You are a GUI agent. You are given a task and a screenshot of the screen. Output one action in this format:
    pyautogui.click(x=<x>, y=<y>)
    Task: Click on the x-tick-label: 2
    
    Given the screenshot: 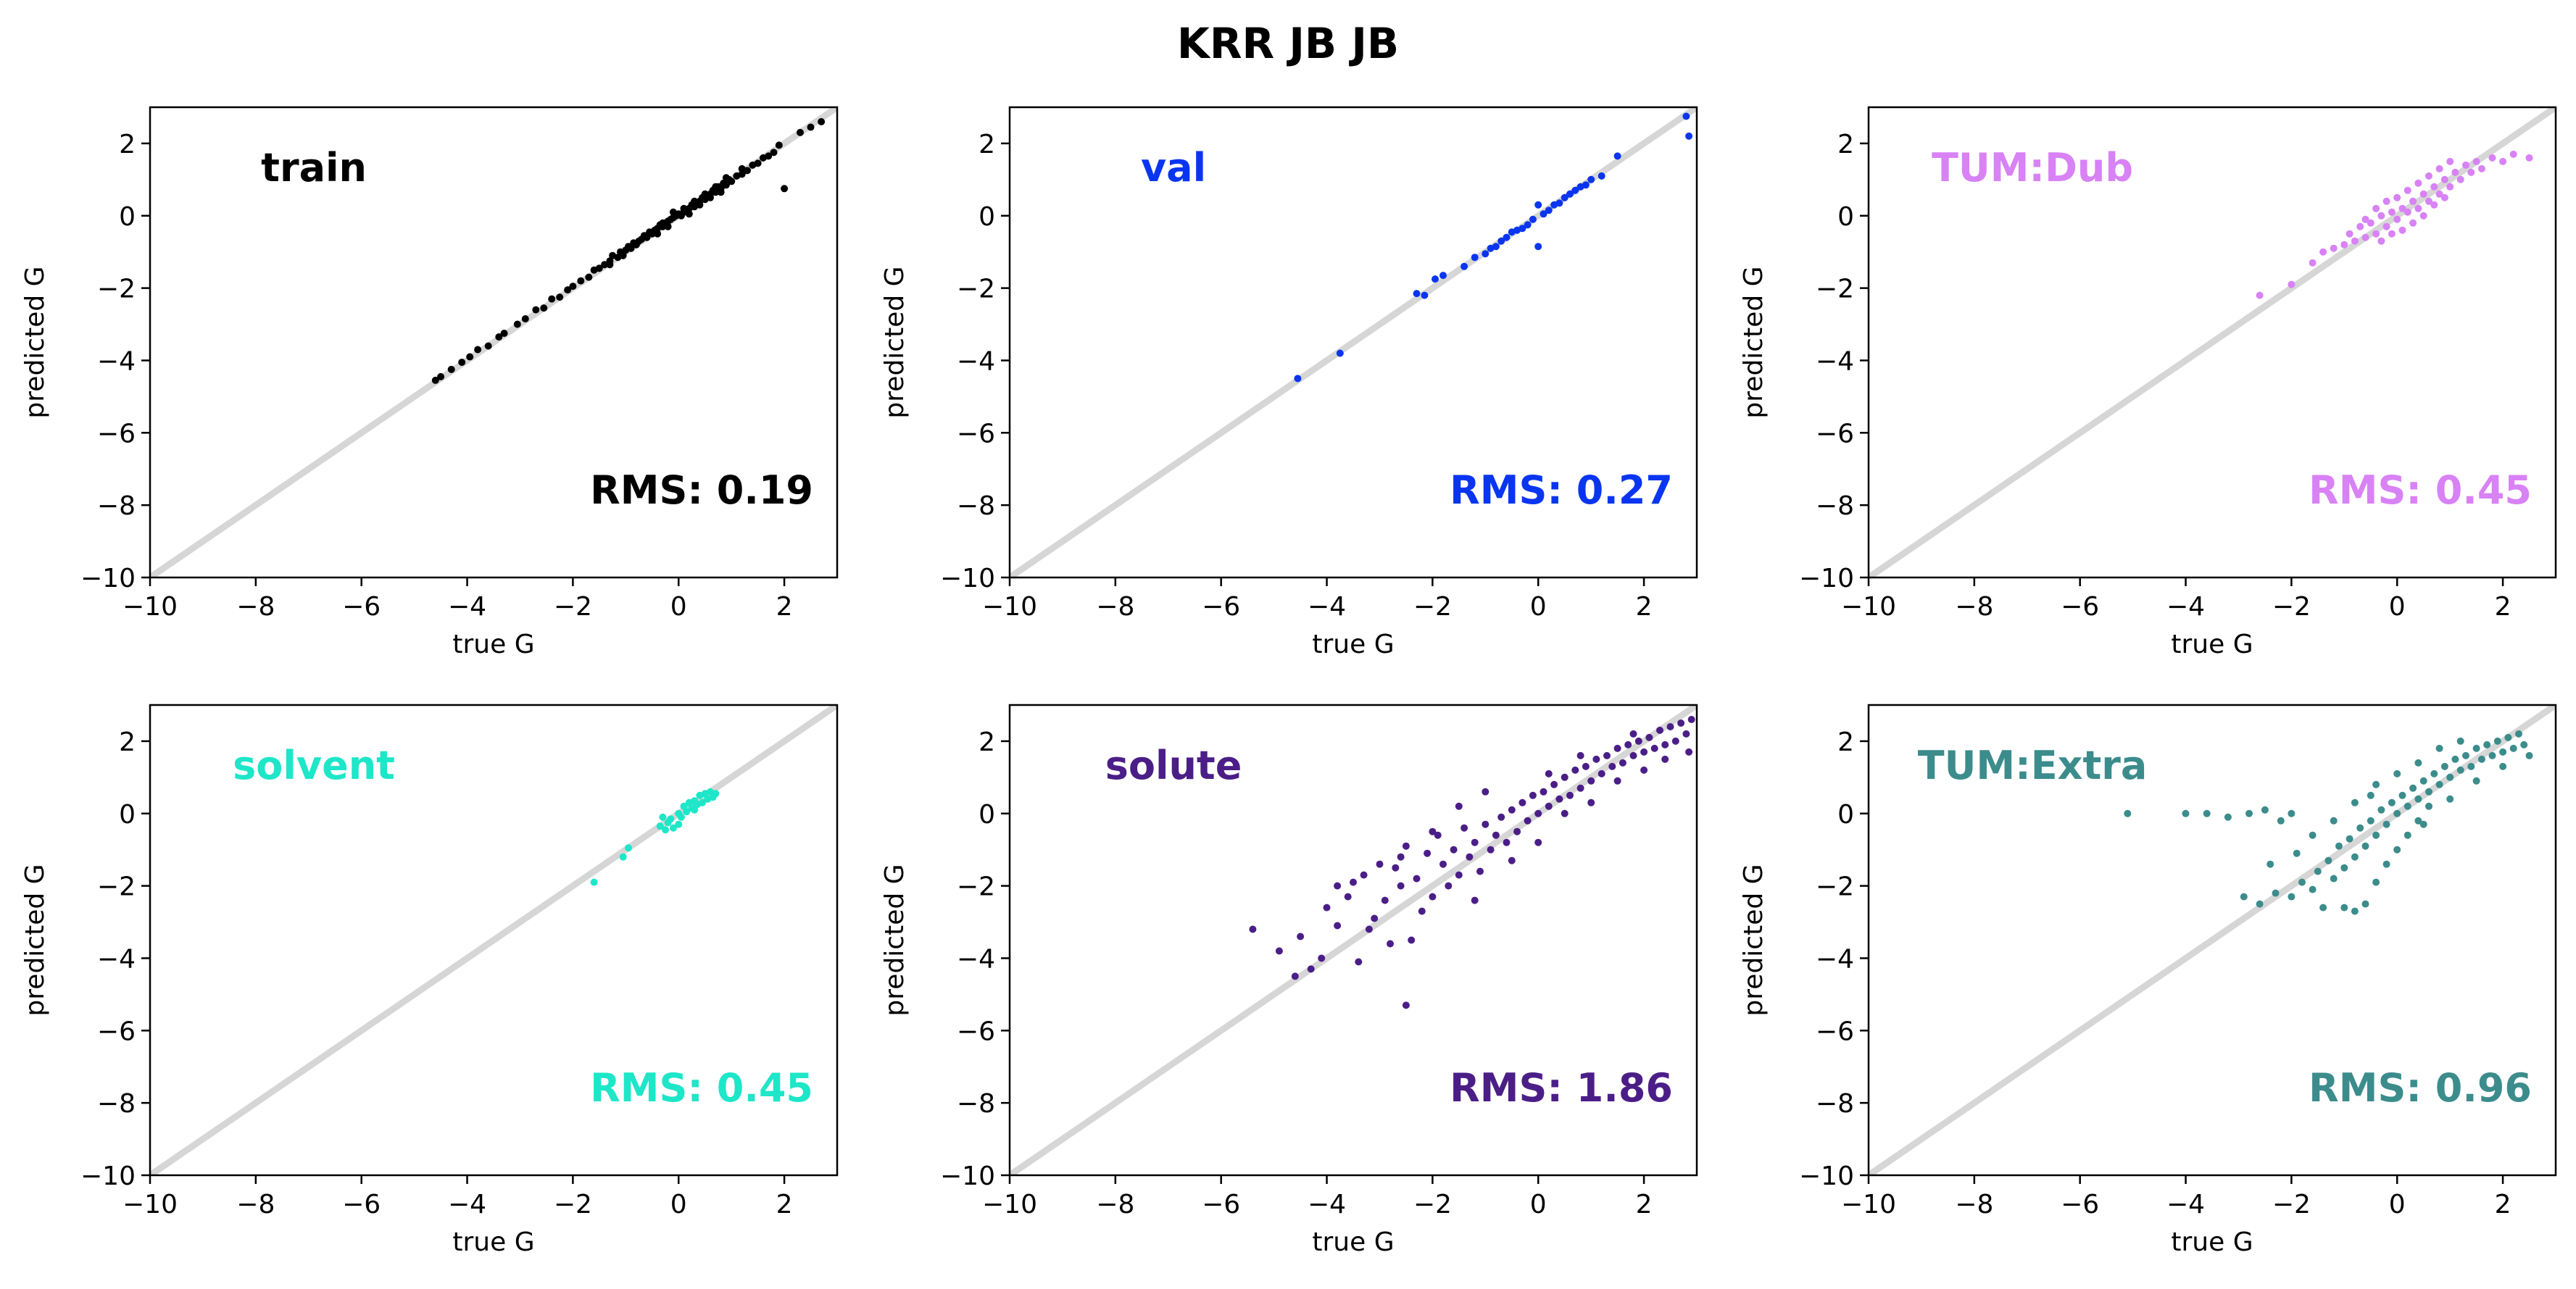 What is the action you would take?
    pyautogui.click(x=784, y=607)
    